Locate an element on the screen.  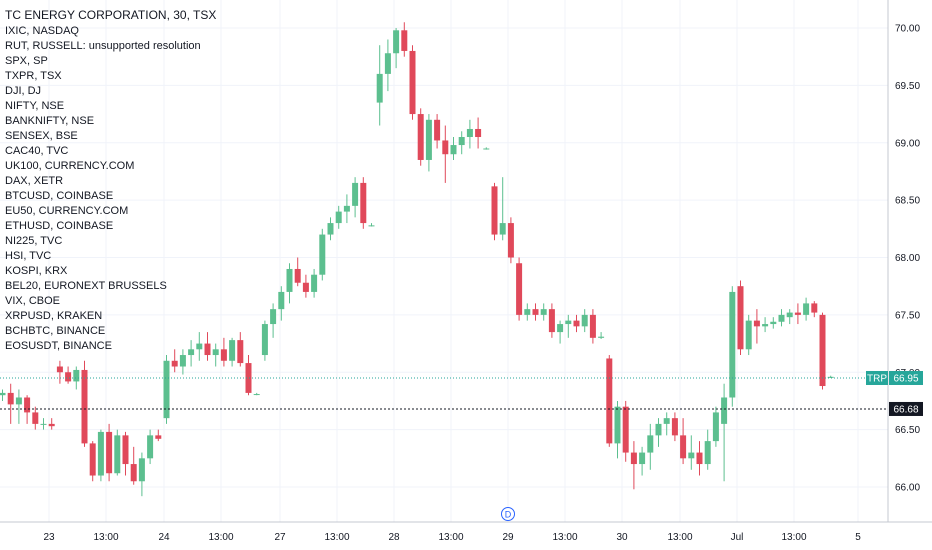
dividend-marker: D is located at coordinates (508, 514).